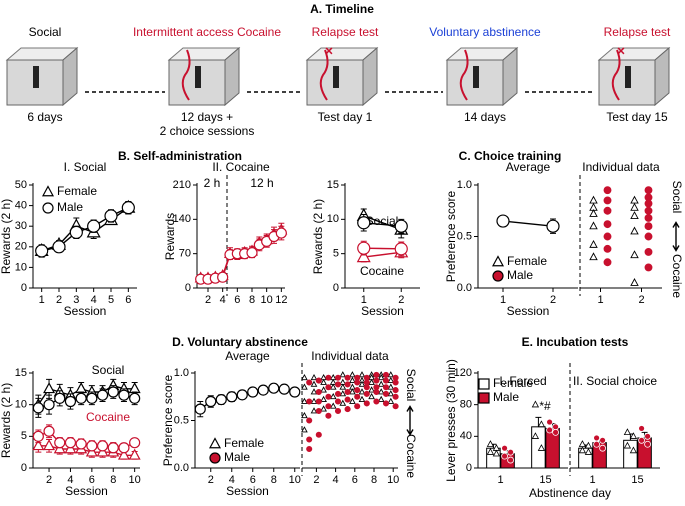  I want to click on x-tick-label: 15, so click(545, 480).